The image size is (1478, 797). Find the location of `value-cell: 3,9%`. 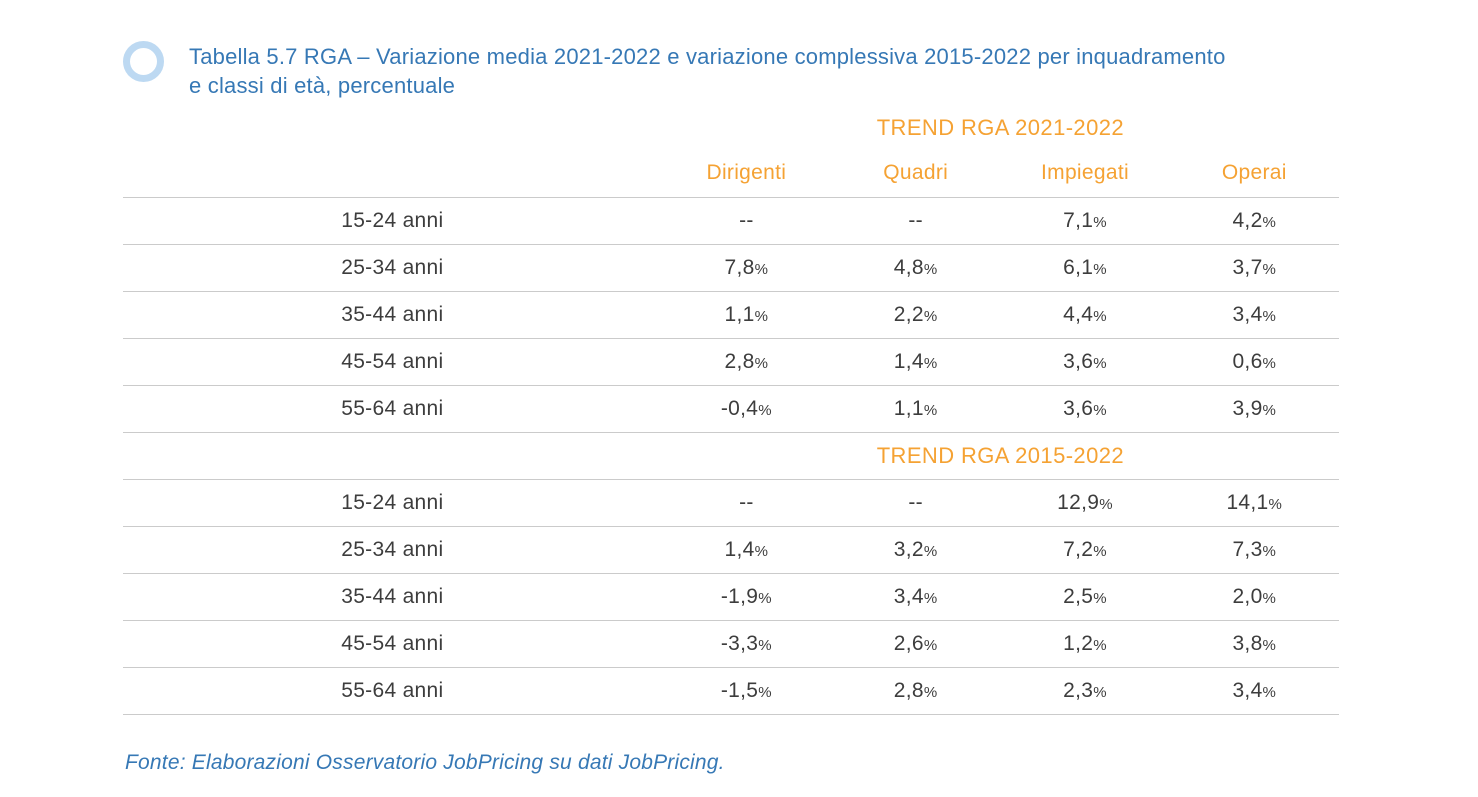

value-cell: 3,9% is located at coordinates (1254, 409).